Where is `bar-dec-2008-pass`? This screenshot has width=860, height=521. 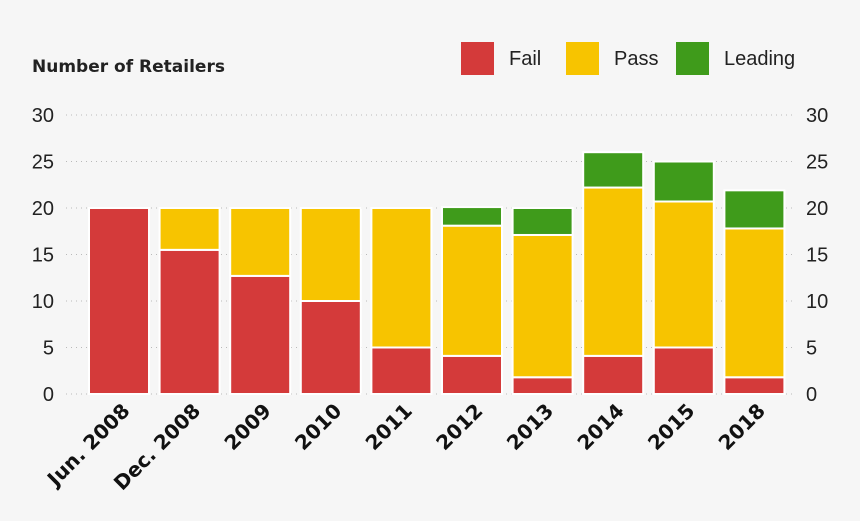 bar-dec-2008-pass is located at coordinates (189, 229).